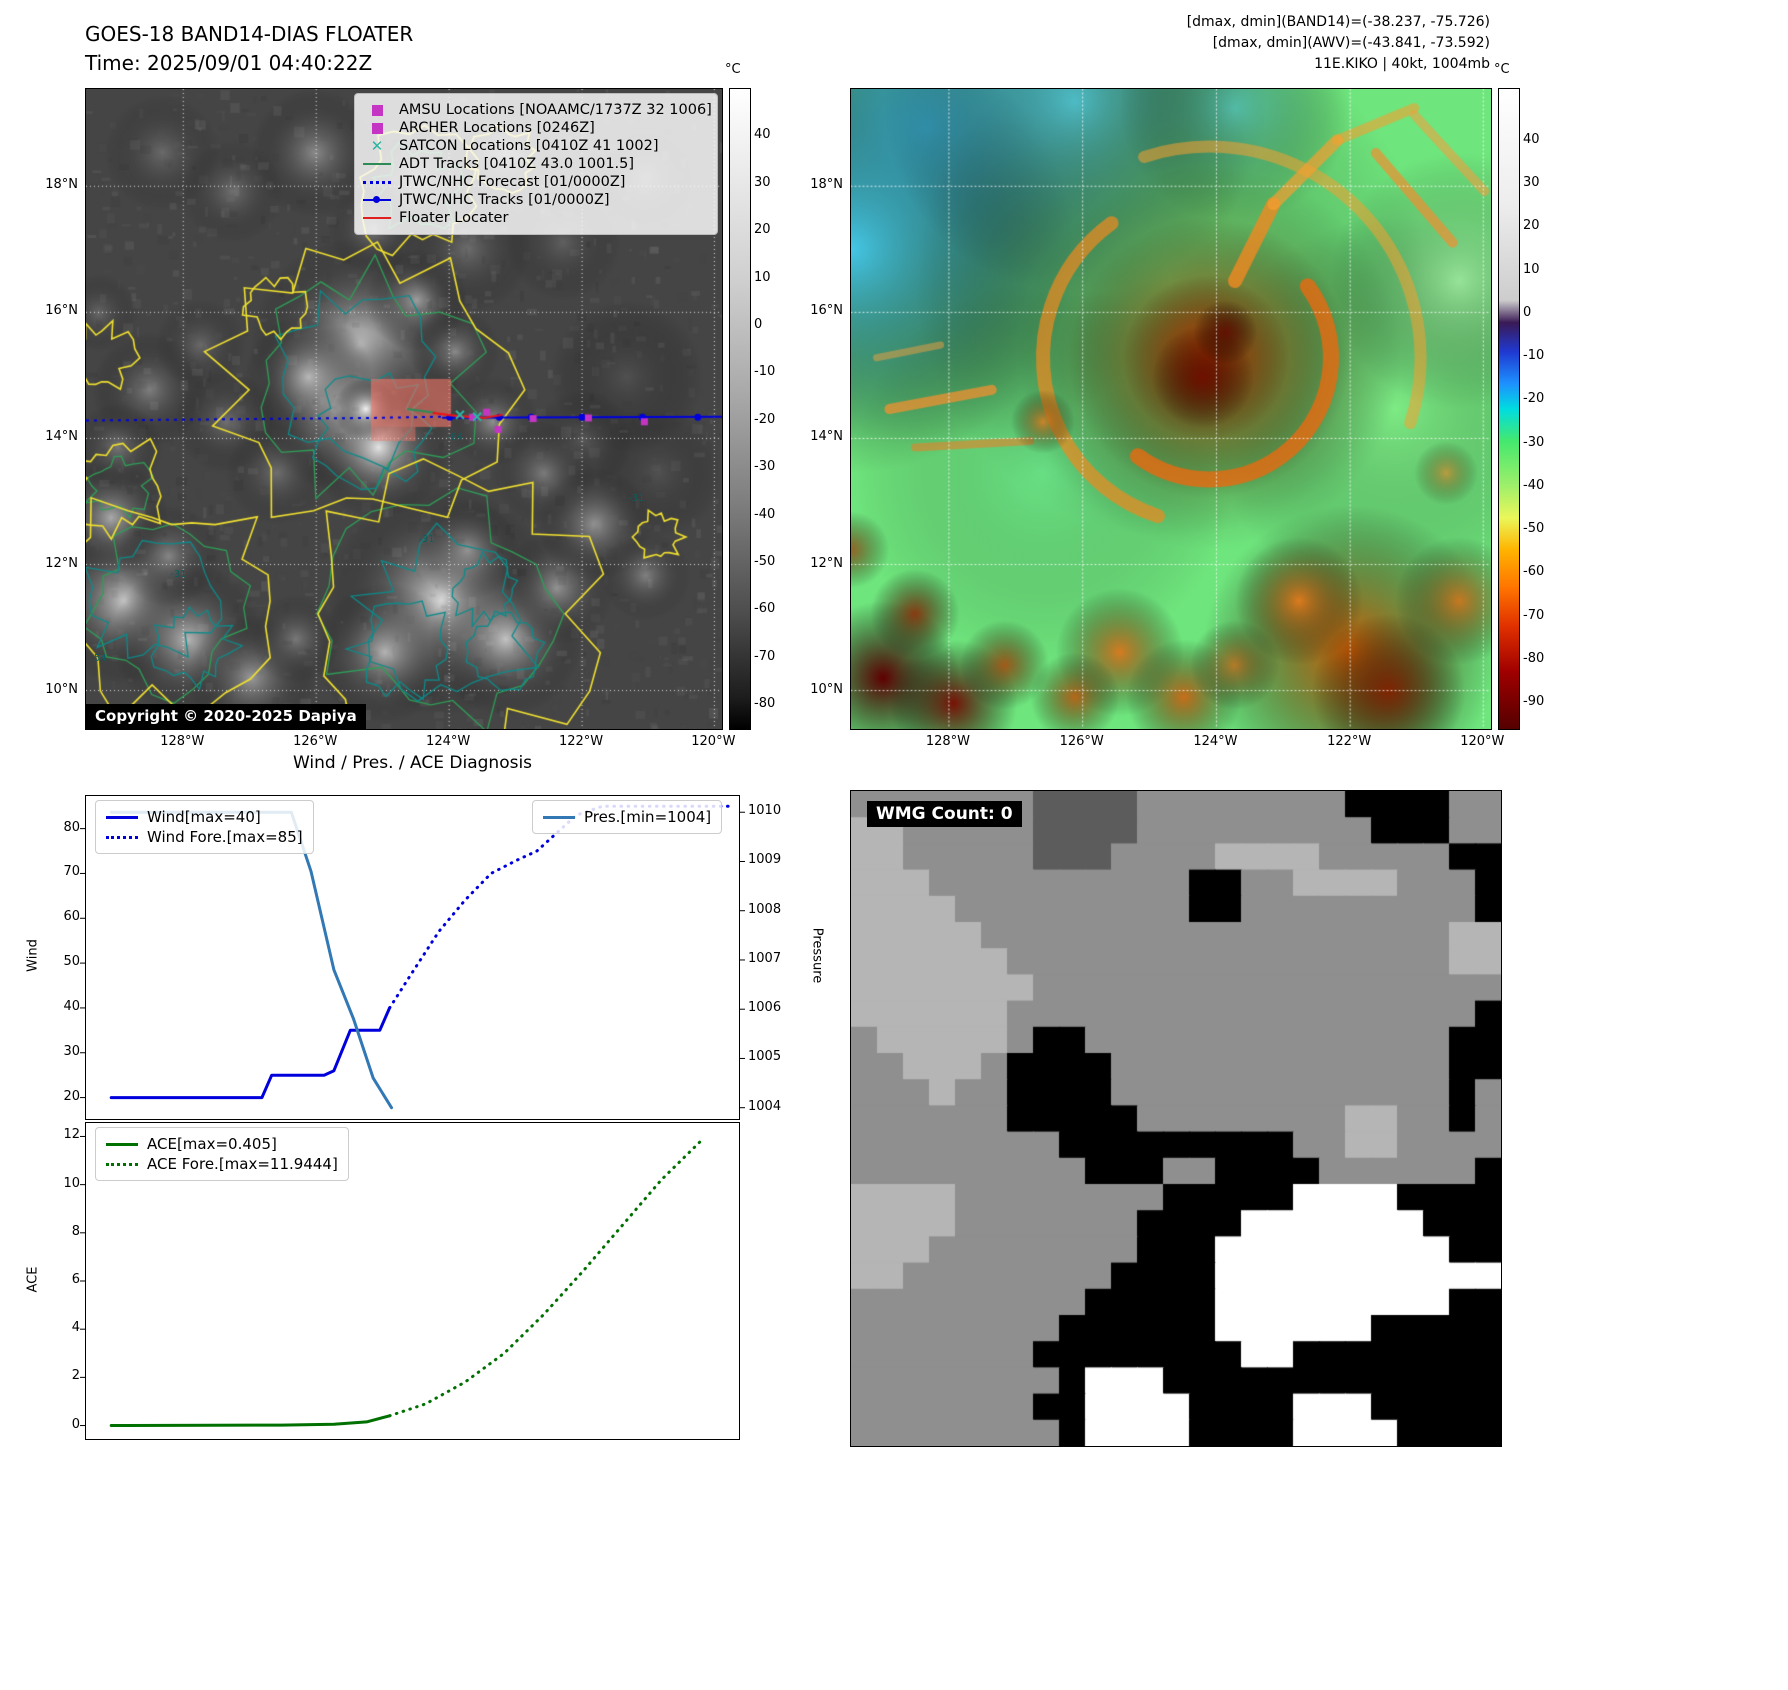 Image resolution: width=1788 pixels, height=1690 pixels. I want to click on floater-line-icon, so click(377, 218).